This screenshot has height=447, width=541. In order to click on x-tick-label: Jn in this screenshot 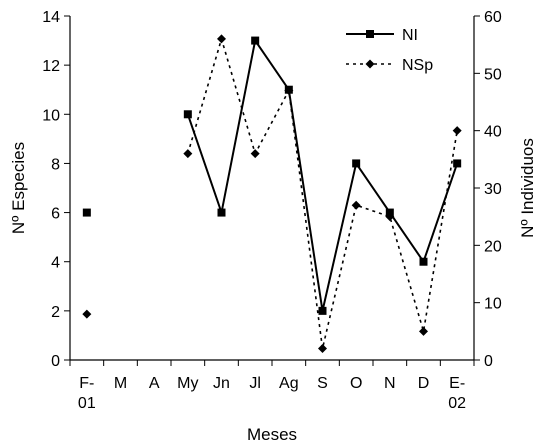, I will do `click(221, 383)`.